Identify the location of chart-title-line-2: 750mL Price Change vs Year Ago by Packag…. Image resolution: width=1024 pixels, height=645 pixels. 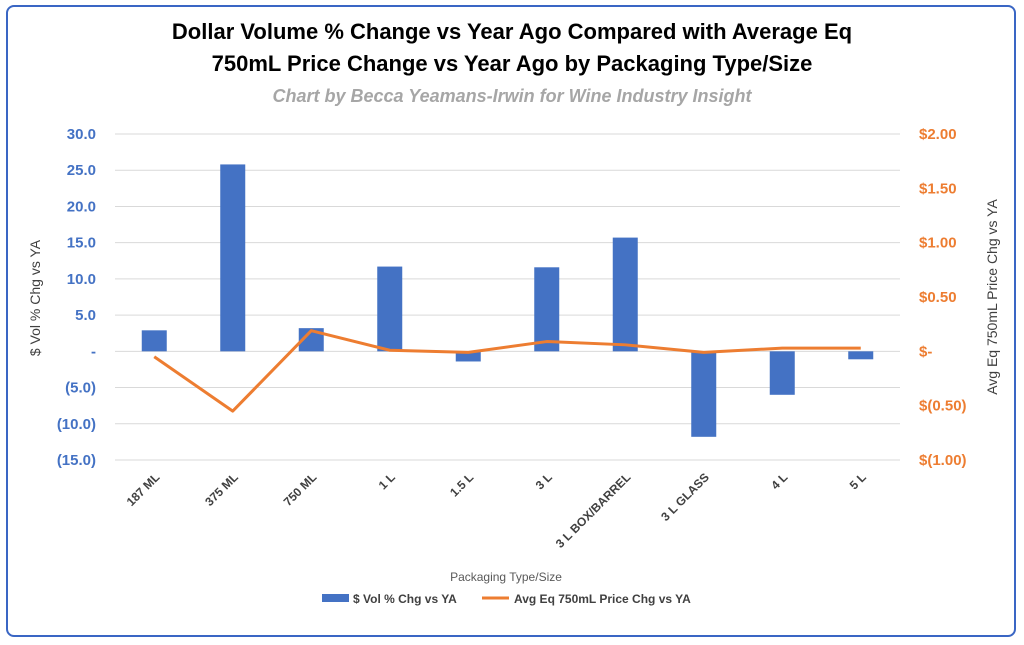
(512, 63).